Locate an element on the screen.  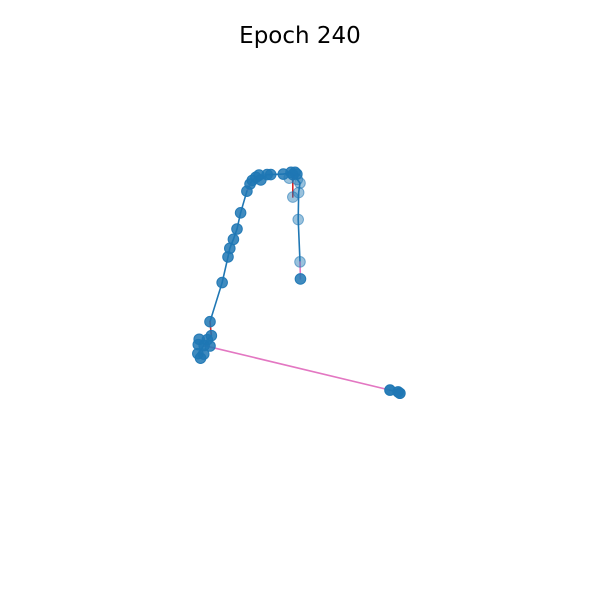
points-layer is located at coordinates (299, 283).